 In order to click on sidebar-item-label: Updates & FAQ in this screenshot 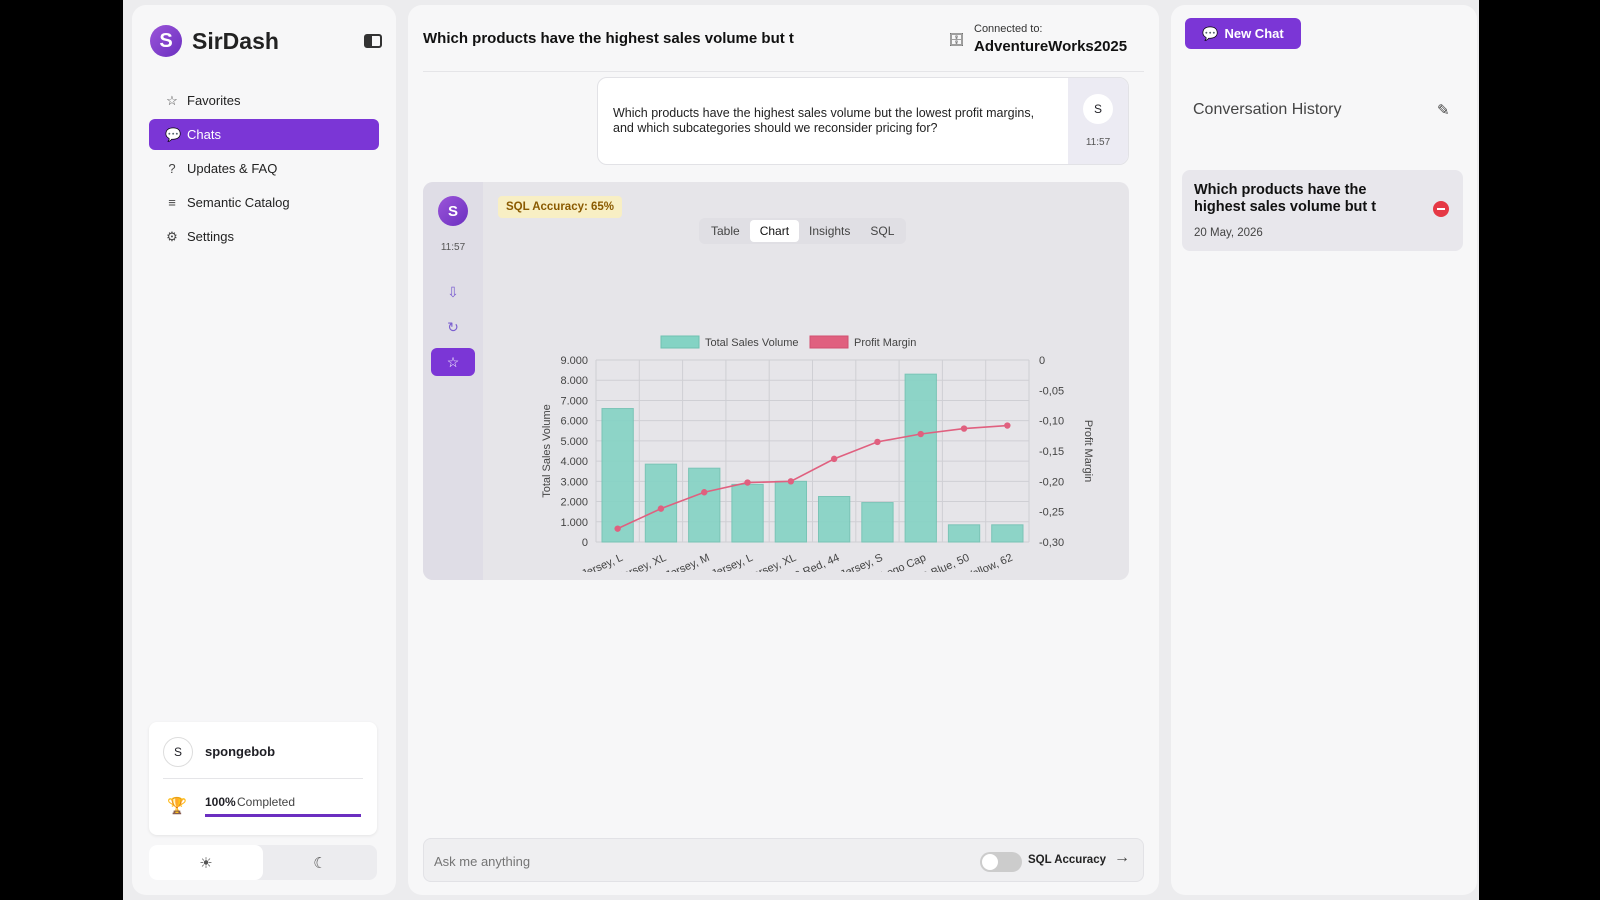, I will do `click(232, 168)`.